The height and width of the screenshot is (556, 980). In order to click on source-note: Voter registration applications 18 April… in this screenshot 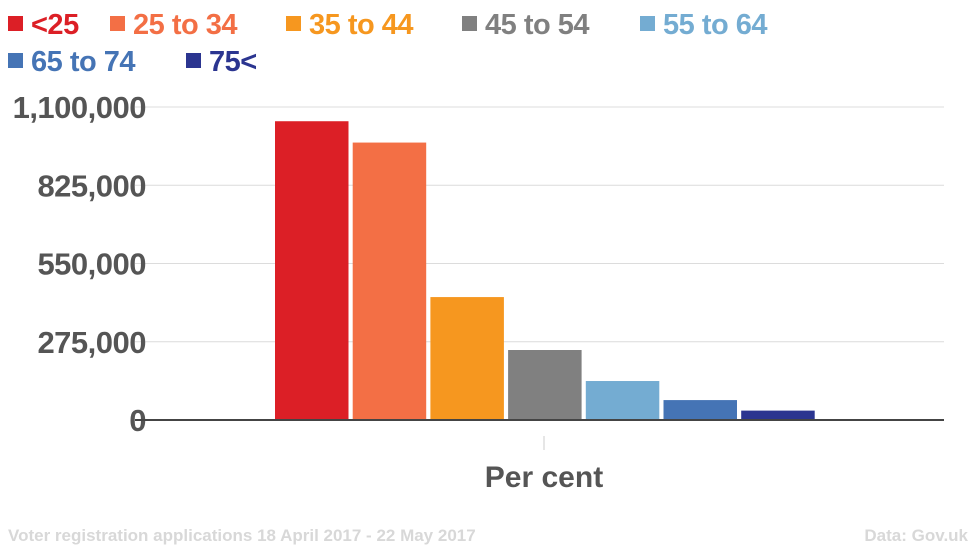, I will do `click(242, 535)`.